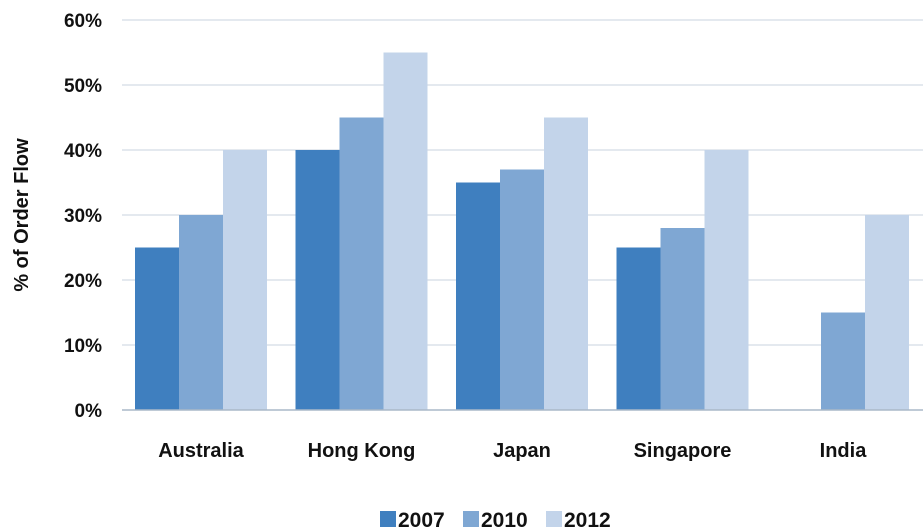 This screenshot has width=923, height=531. Describe the element at coordinates (471, 519) in the screenshot. I see `legend-swatch-2010` at that location.